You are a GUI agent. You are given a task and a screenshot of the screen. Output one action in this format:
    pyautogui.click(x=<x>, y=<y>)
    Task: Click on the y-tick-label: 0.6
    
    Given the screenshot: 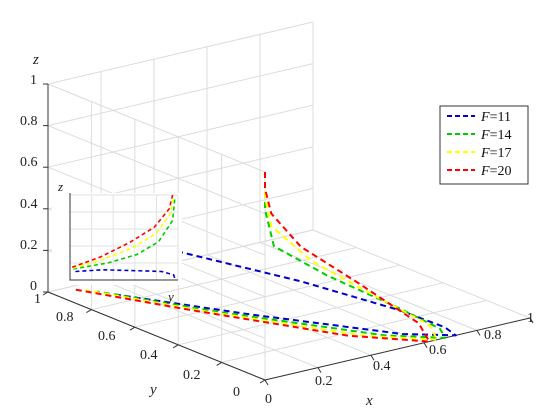 What is the action you would take?
    pyautogui.click(x=107, y=336)
    